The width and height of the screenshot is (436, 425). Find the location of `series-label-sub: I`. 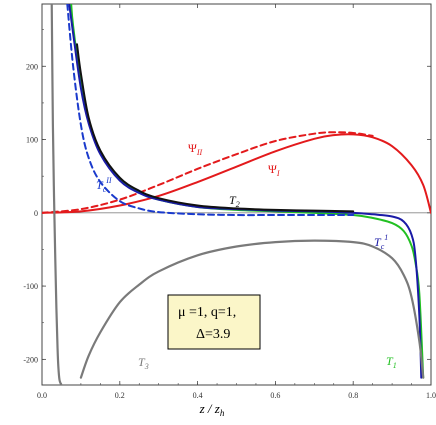

series-label-sub: I is located at coordinates (278, 173).